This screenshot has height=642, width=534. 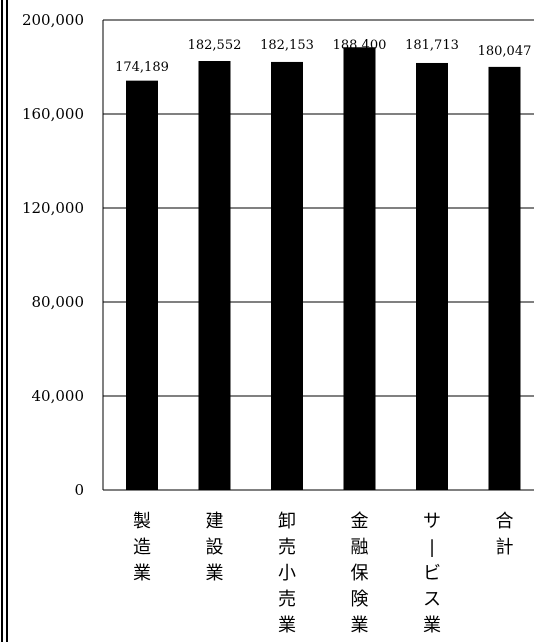 I want to click on category-label: 建設業, so click(x=215, y=547).